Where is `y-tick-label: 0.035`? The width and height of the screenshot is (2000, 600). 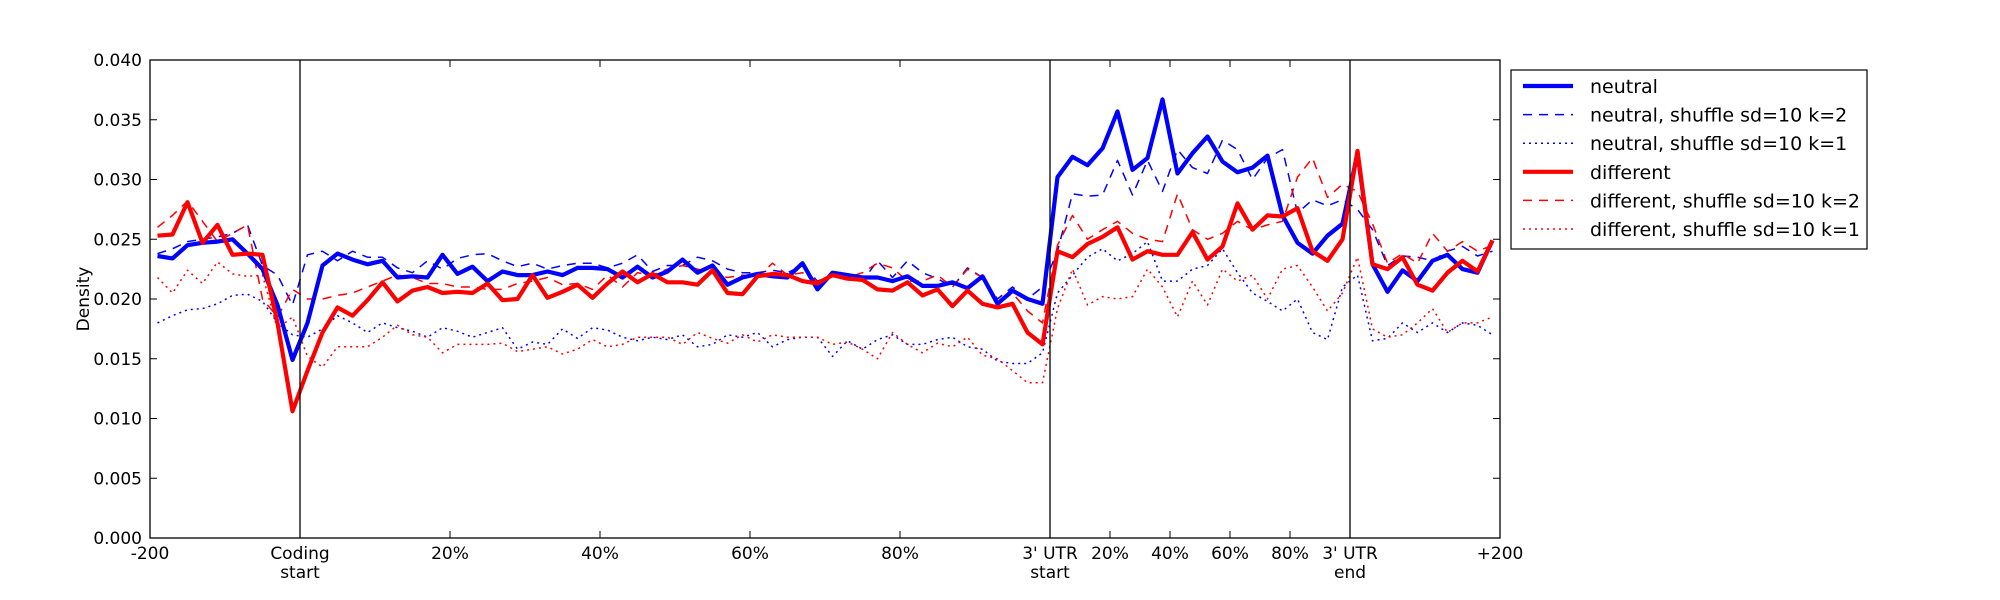 y-tick-label: 0.035 is located at coordinates (117, 121).